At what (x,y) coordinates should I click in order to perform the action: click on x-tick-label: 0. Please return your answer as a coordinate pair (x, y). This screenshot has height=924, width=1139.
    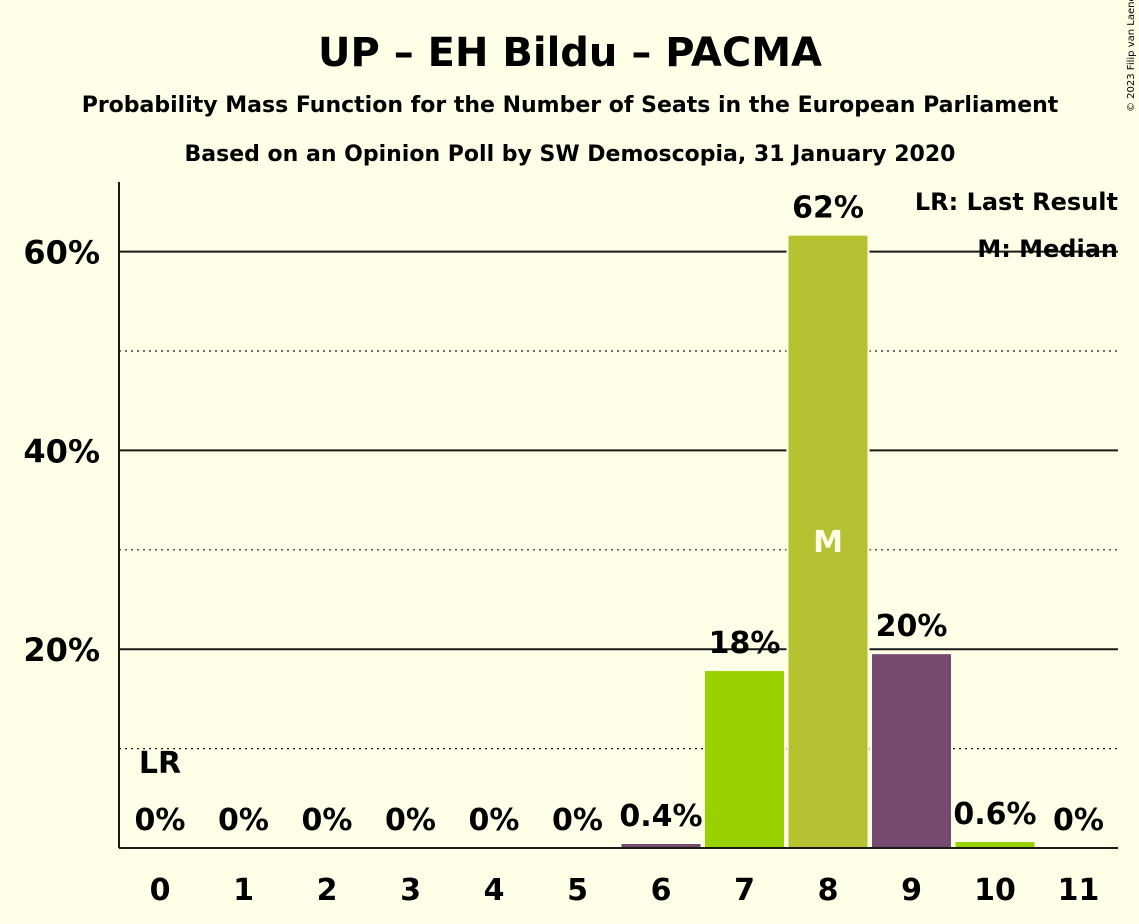
    Looking at the image, I should click on (160, 890).